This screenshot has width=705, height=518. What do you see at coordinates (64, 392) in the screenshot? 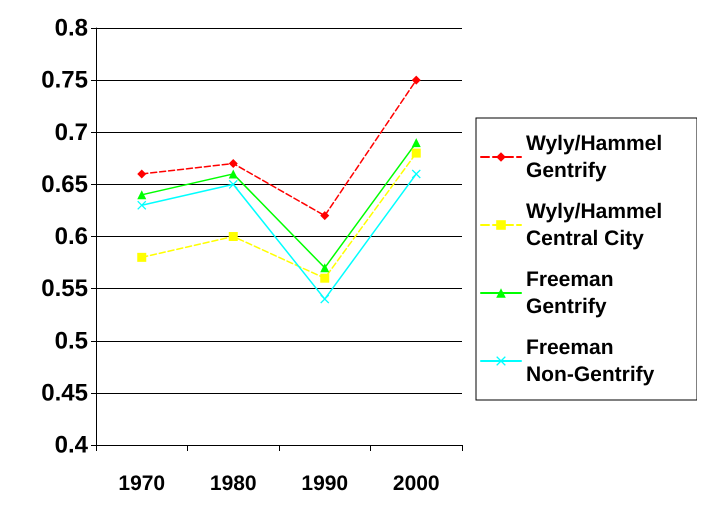
I see `y-tick-label: 0.45` at bounding box center [64, 392].